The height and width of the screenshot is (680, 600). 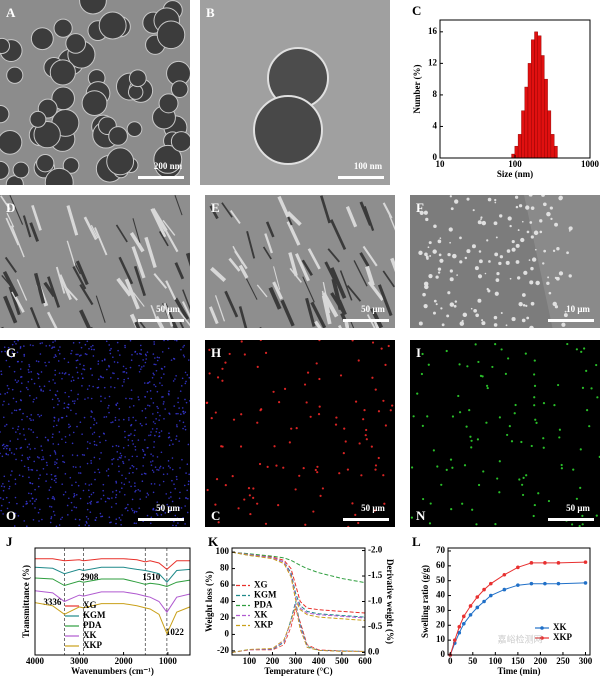 What do you see at coordinates (95, 261) in the screenshot?
I see `image-panel: D50 μm` at bounding box center [95, 261].